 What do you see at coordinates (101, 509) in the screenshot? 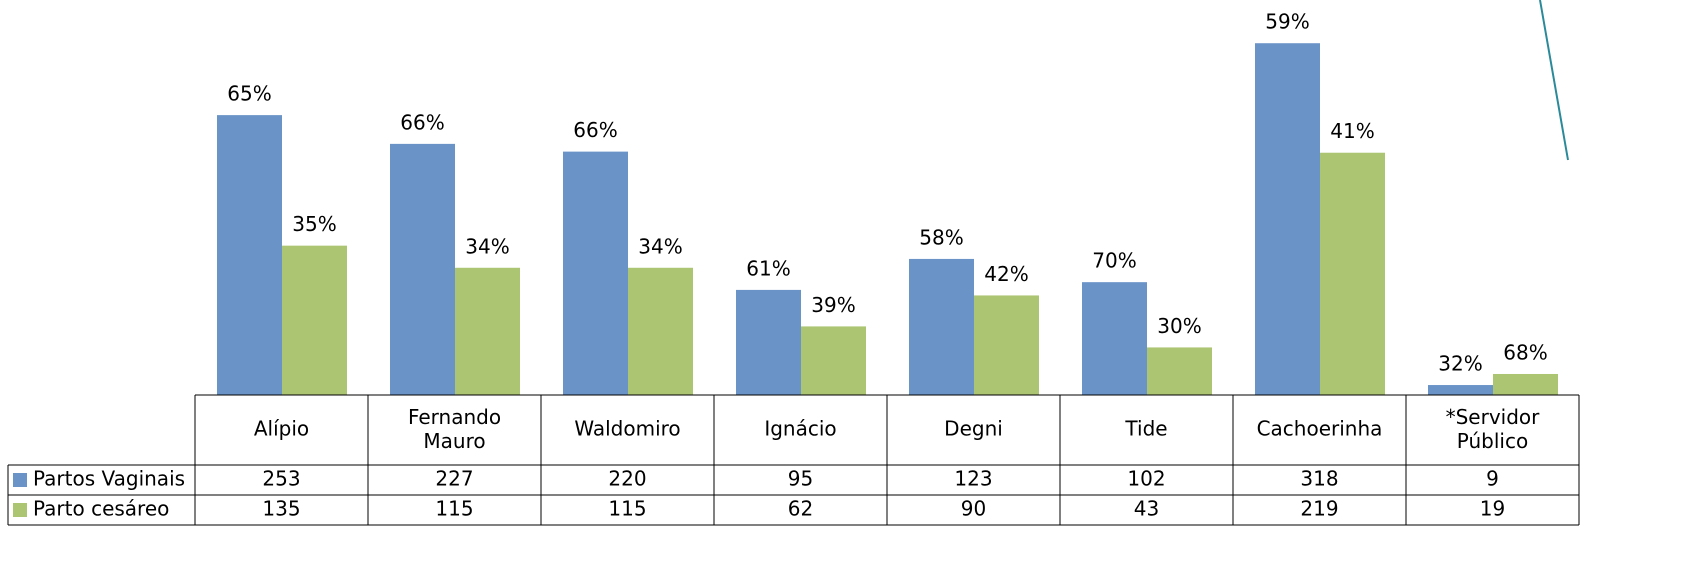
I see `legend-label: Parto cesáreo` at bounding box center [101, 509].